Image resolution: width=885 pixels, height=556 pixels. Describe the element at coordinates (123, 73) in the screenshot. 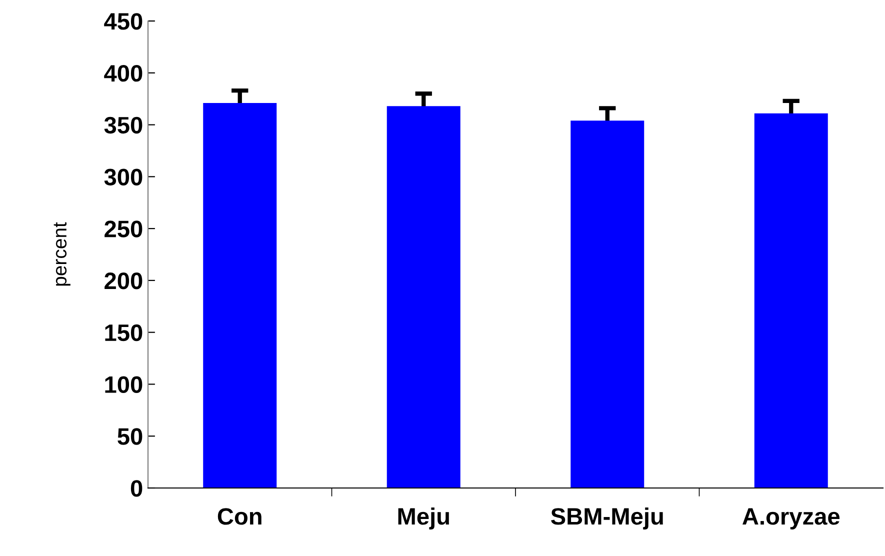

I see `y-tick-label: 400` at that location.